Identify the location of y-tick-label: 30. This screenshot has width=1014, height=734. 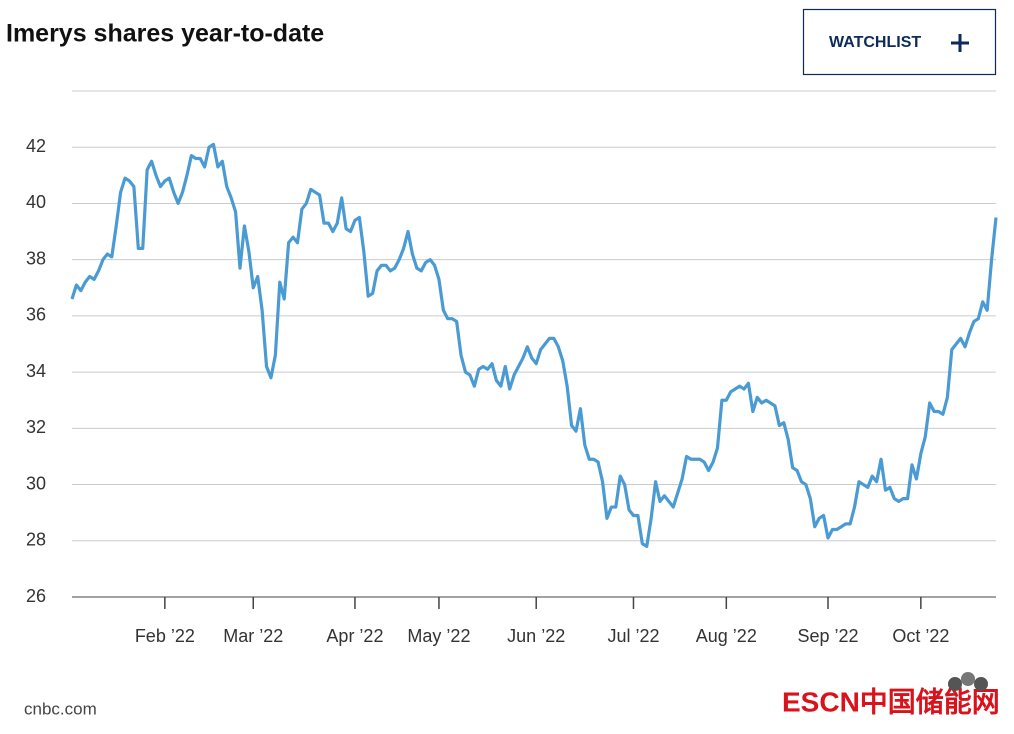
(36, 483).